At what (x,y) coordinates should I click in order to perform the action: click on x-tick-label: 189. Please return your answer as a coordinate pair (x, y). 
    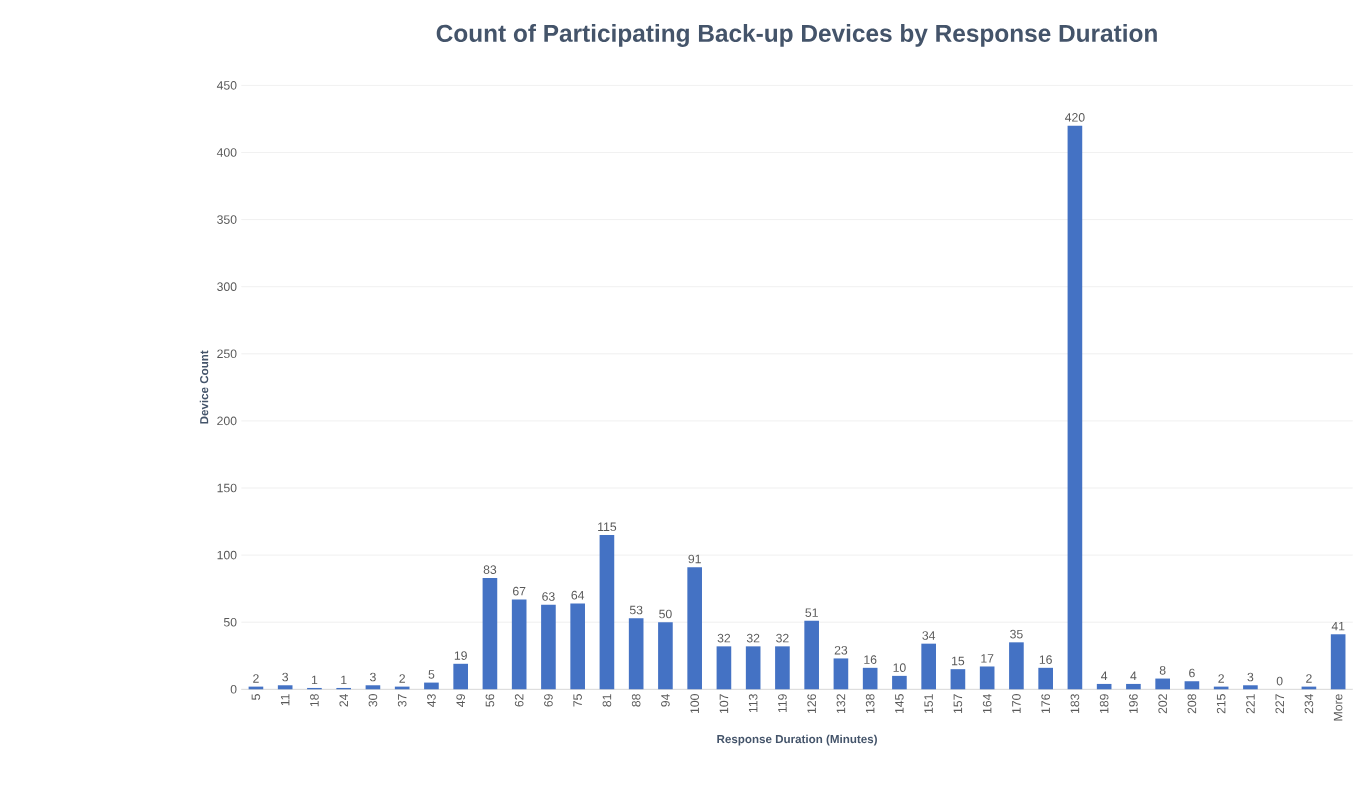
    Looking at the image, I should click on (1104, 703).